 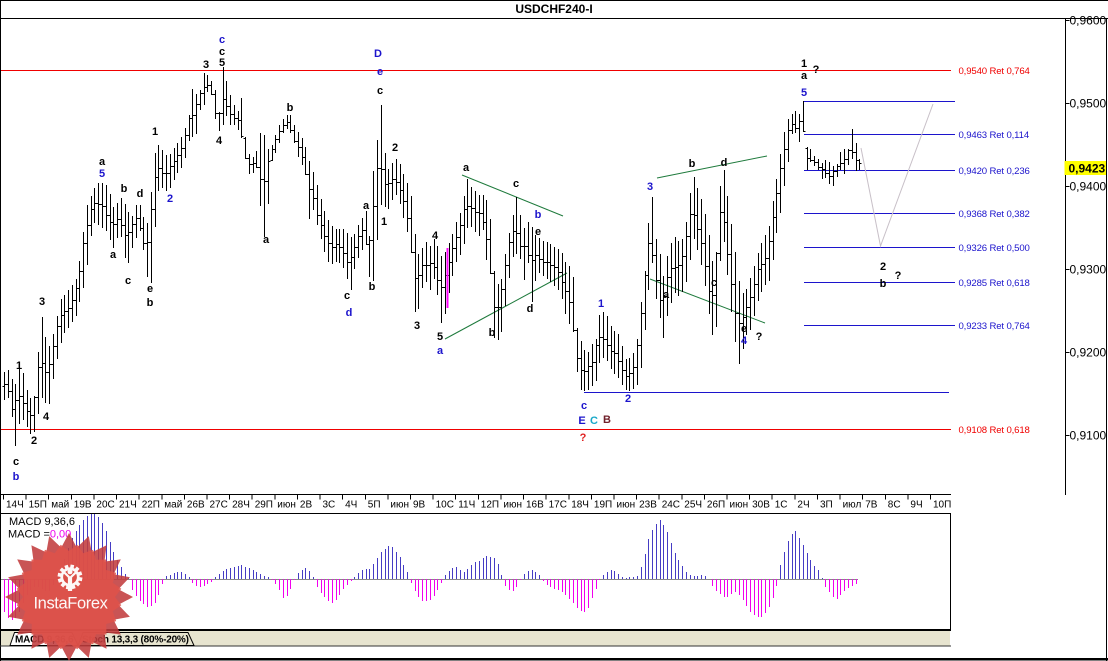 What do you see at coordinates (1087, 169) in the screenshot?
I see `svg-text: 0,9423` at bounding box center [1087, 169].